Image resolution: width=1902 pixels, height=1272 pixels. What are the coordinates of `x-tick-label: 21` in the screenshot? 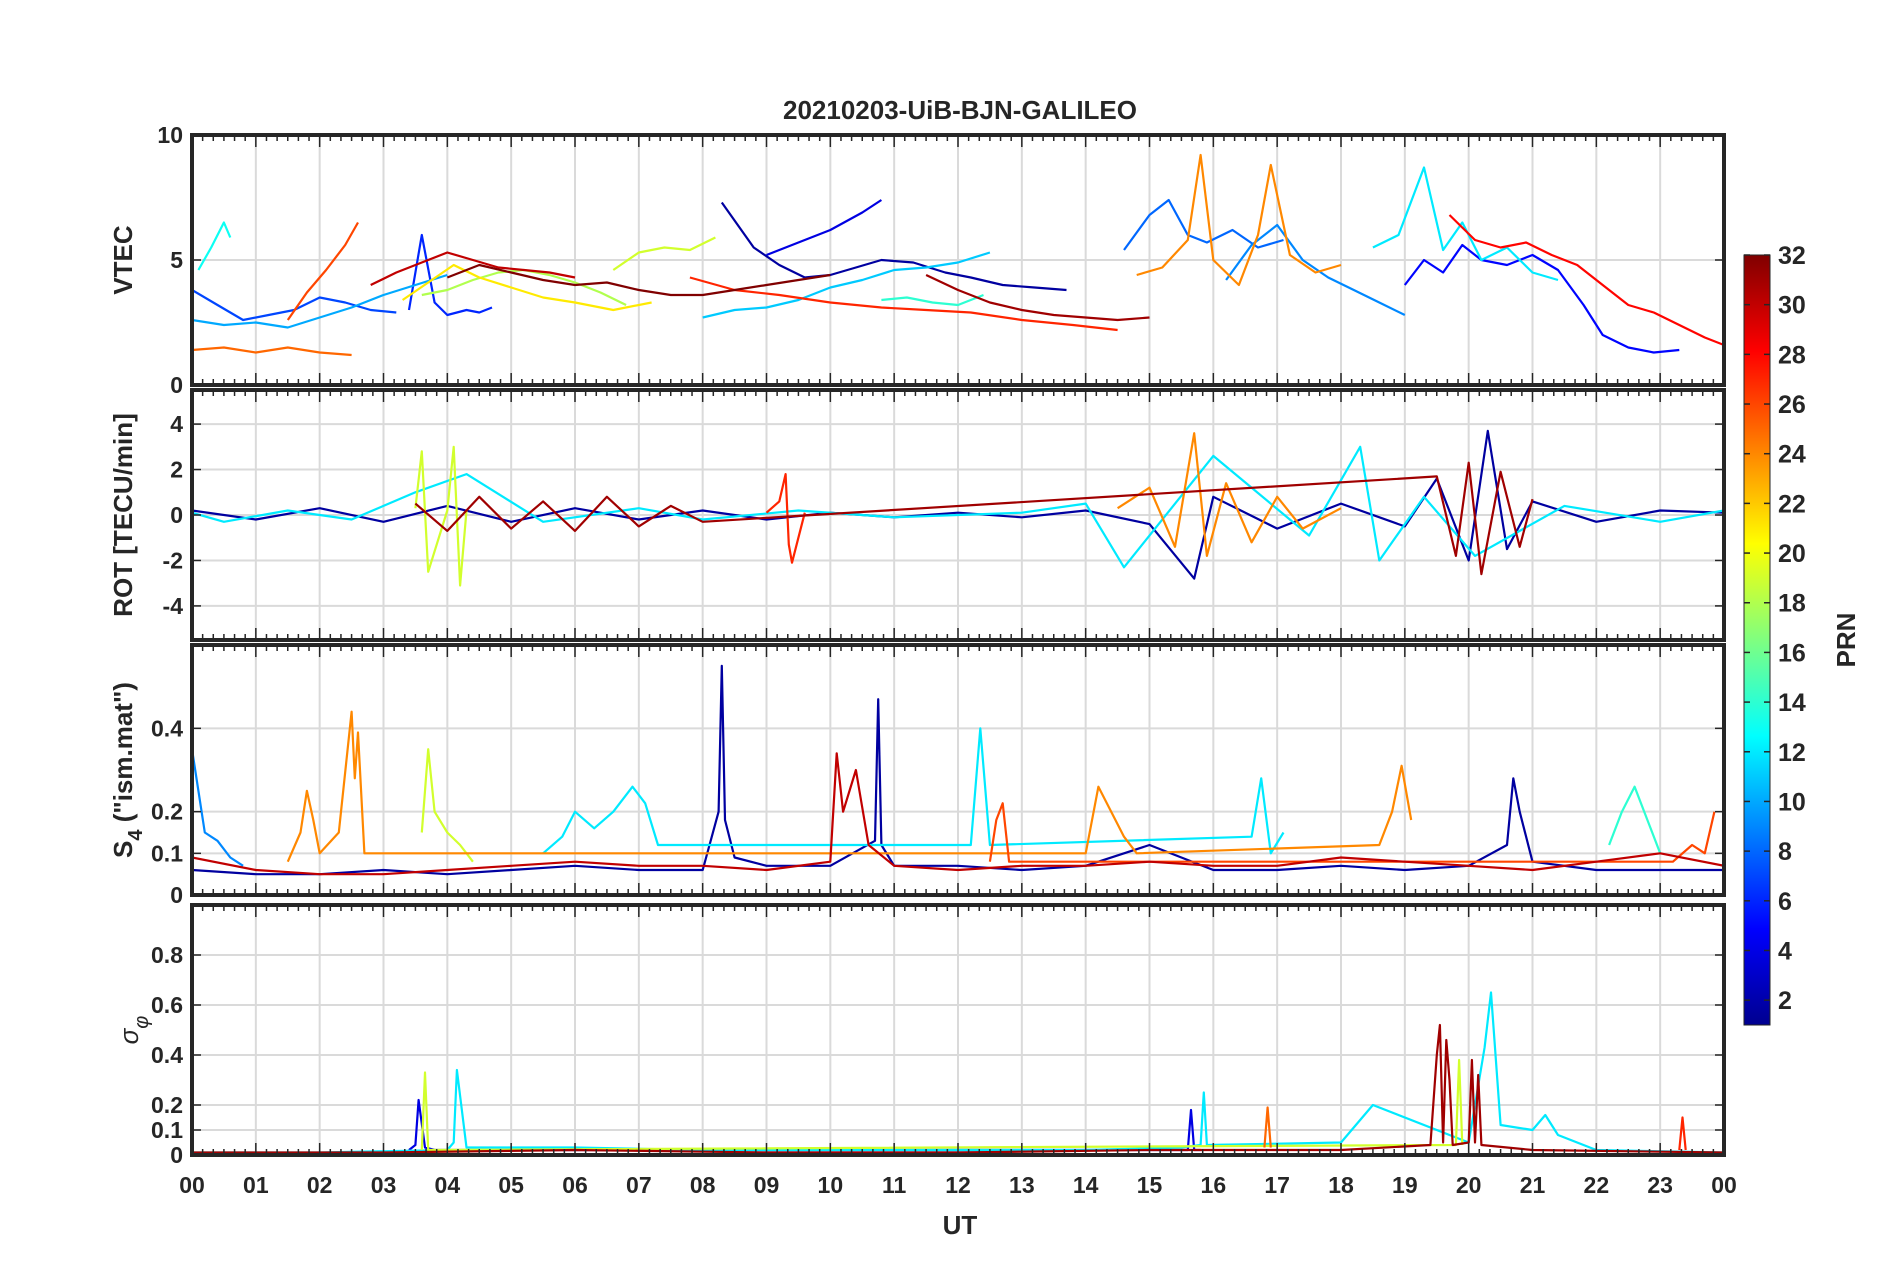 It's located at (1533, 1185).